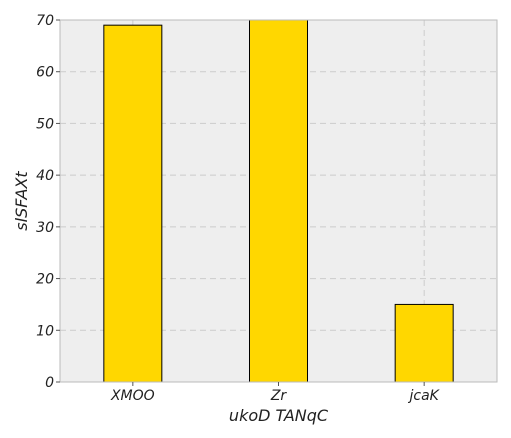 This screenshot has width=511, height=438. Describe the element at coordinates (45, 124) in the screenshot. I see `y-tick-label: 50` at that location.